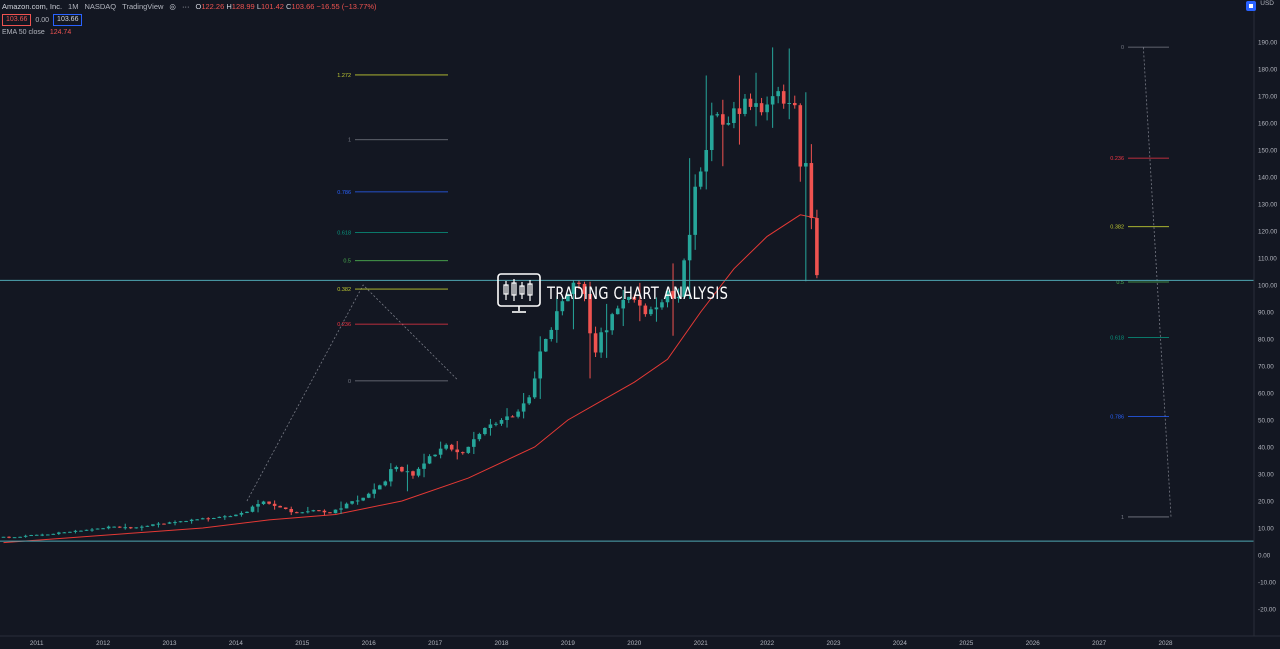 This screenshot has width=1280, height=649. Describe the element at coordinates (900, 643) in the screenshot. I see `time-tick-label: 2024` at that location.